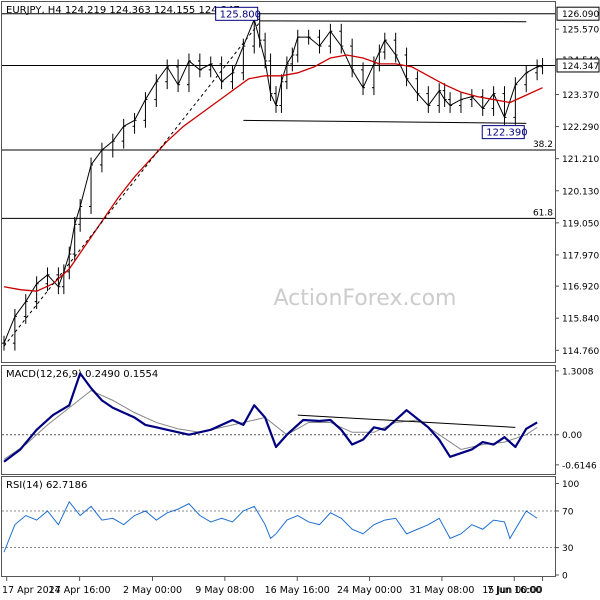 This screenshot has height=600, width=600. I want to click on rsi-title: RSI(14) 62.7186, so click(46, 485).